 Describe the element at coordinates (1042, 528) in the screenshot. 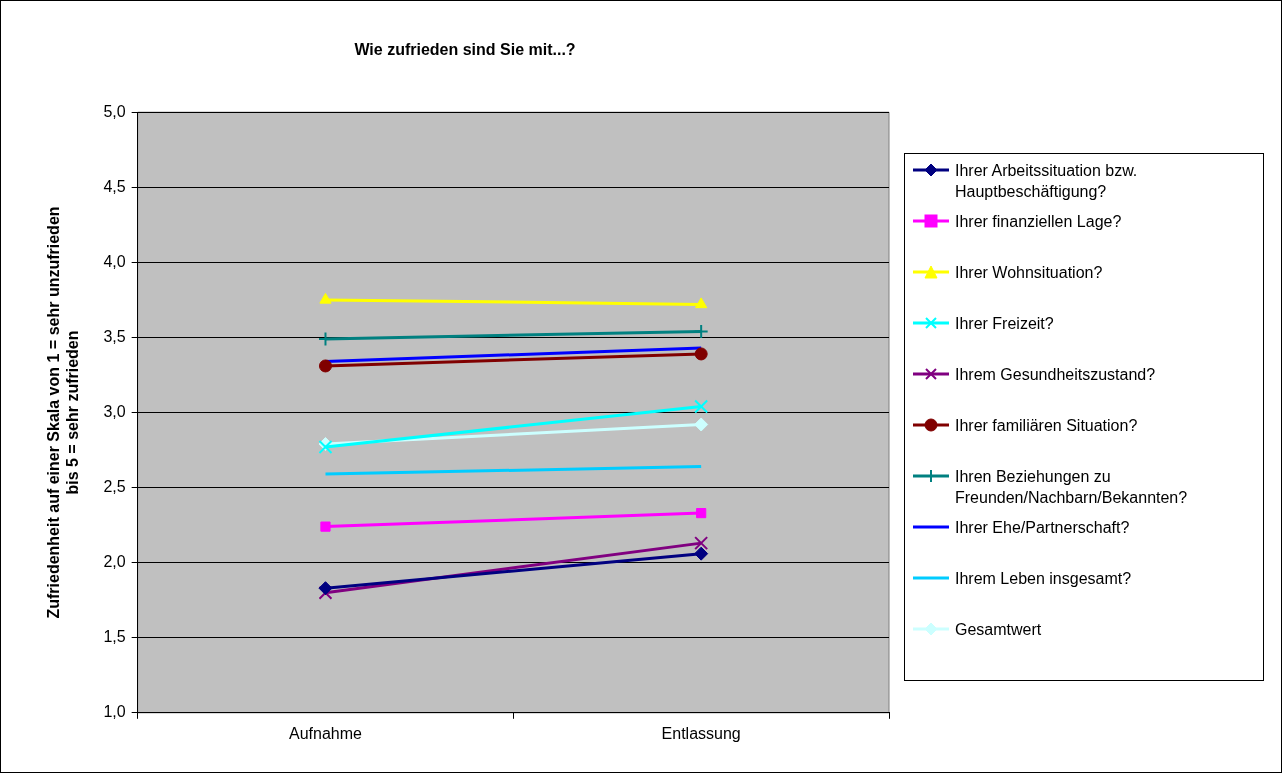

I see `legend-label: Ihrer Ehe/Partnerschaft?` at that location.